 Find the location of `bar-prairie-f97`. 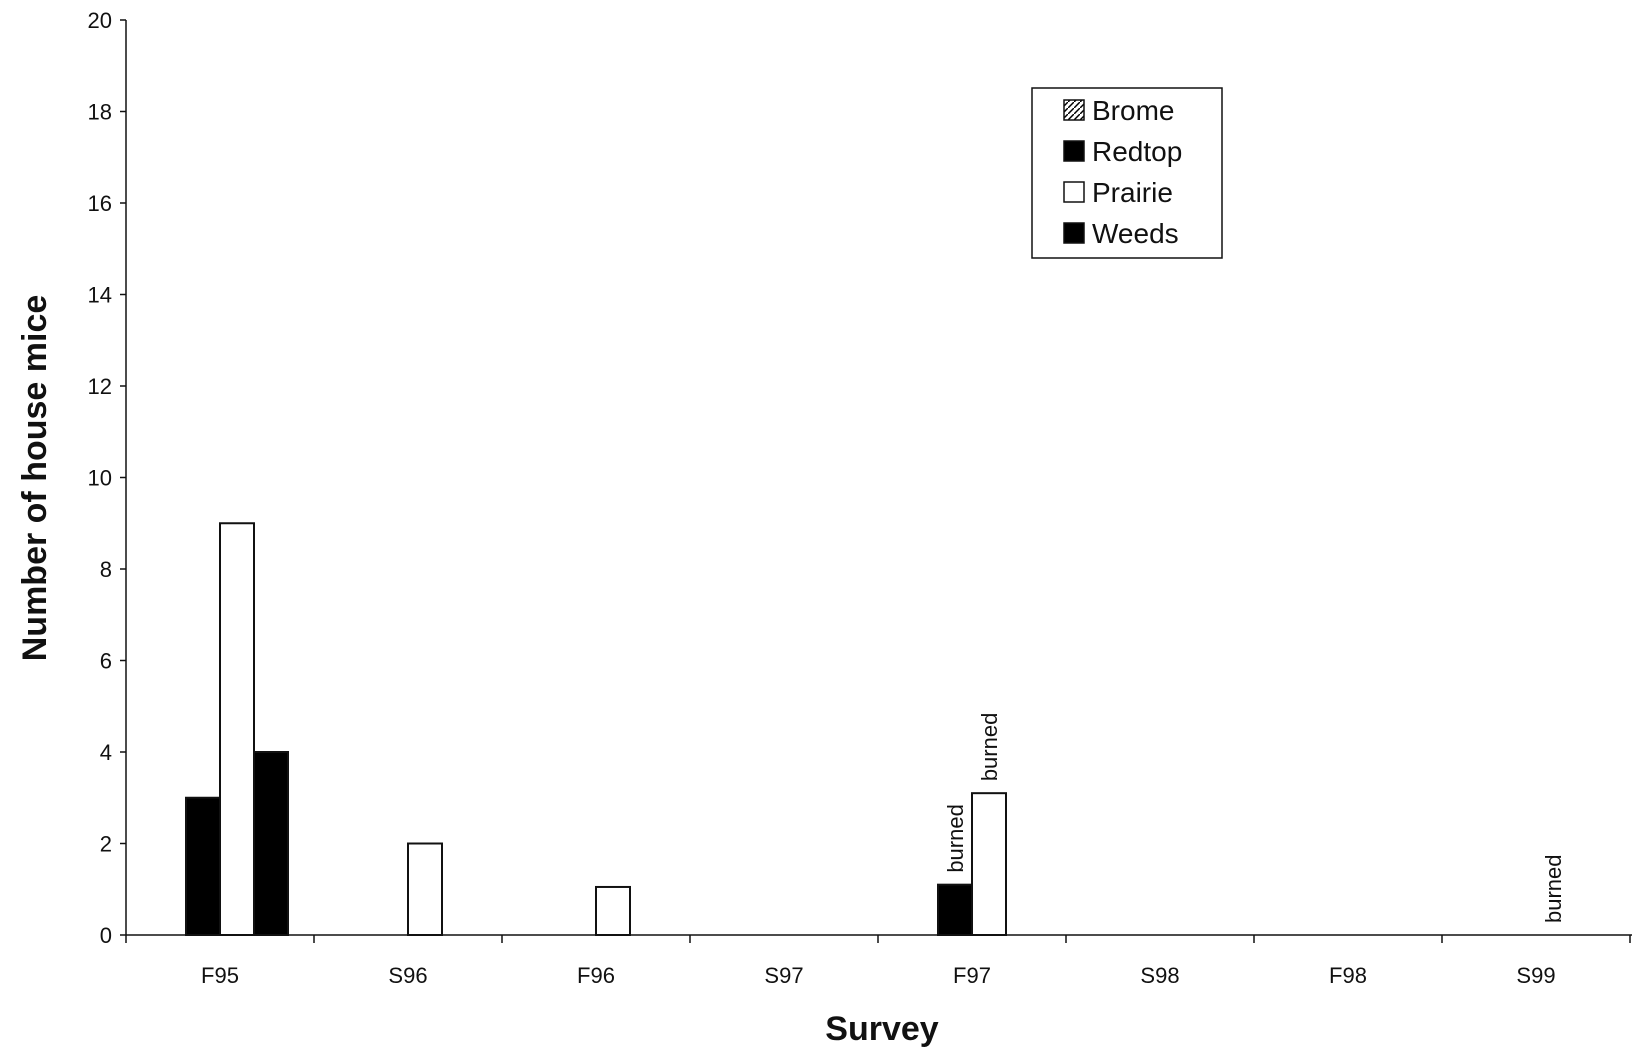

bar-prairie-f97 is located at coordinates (989, 864).